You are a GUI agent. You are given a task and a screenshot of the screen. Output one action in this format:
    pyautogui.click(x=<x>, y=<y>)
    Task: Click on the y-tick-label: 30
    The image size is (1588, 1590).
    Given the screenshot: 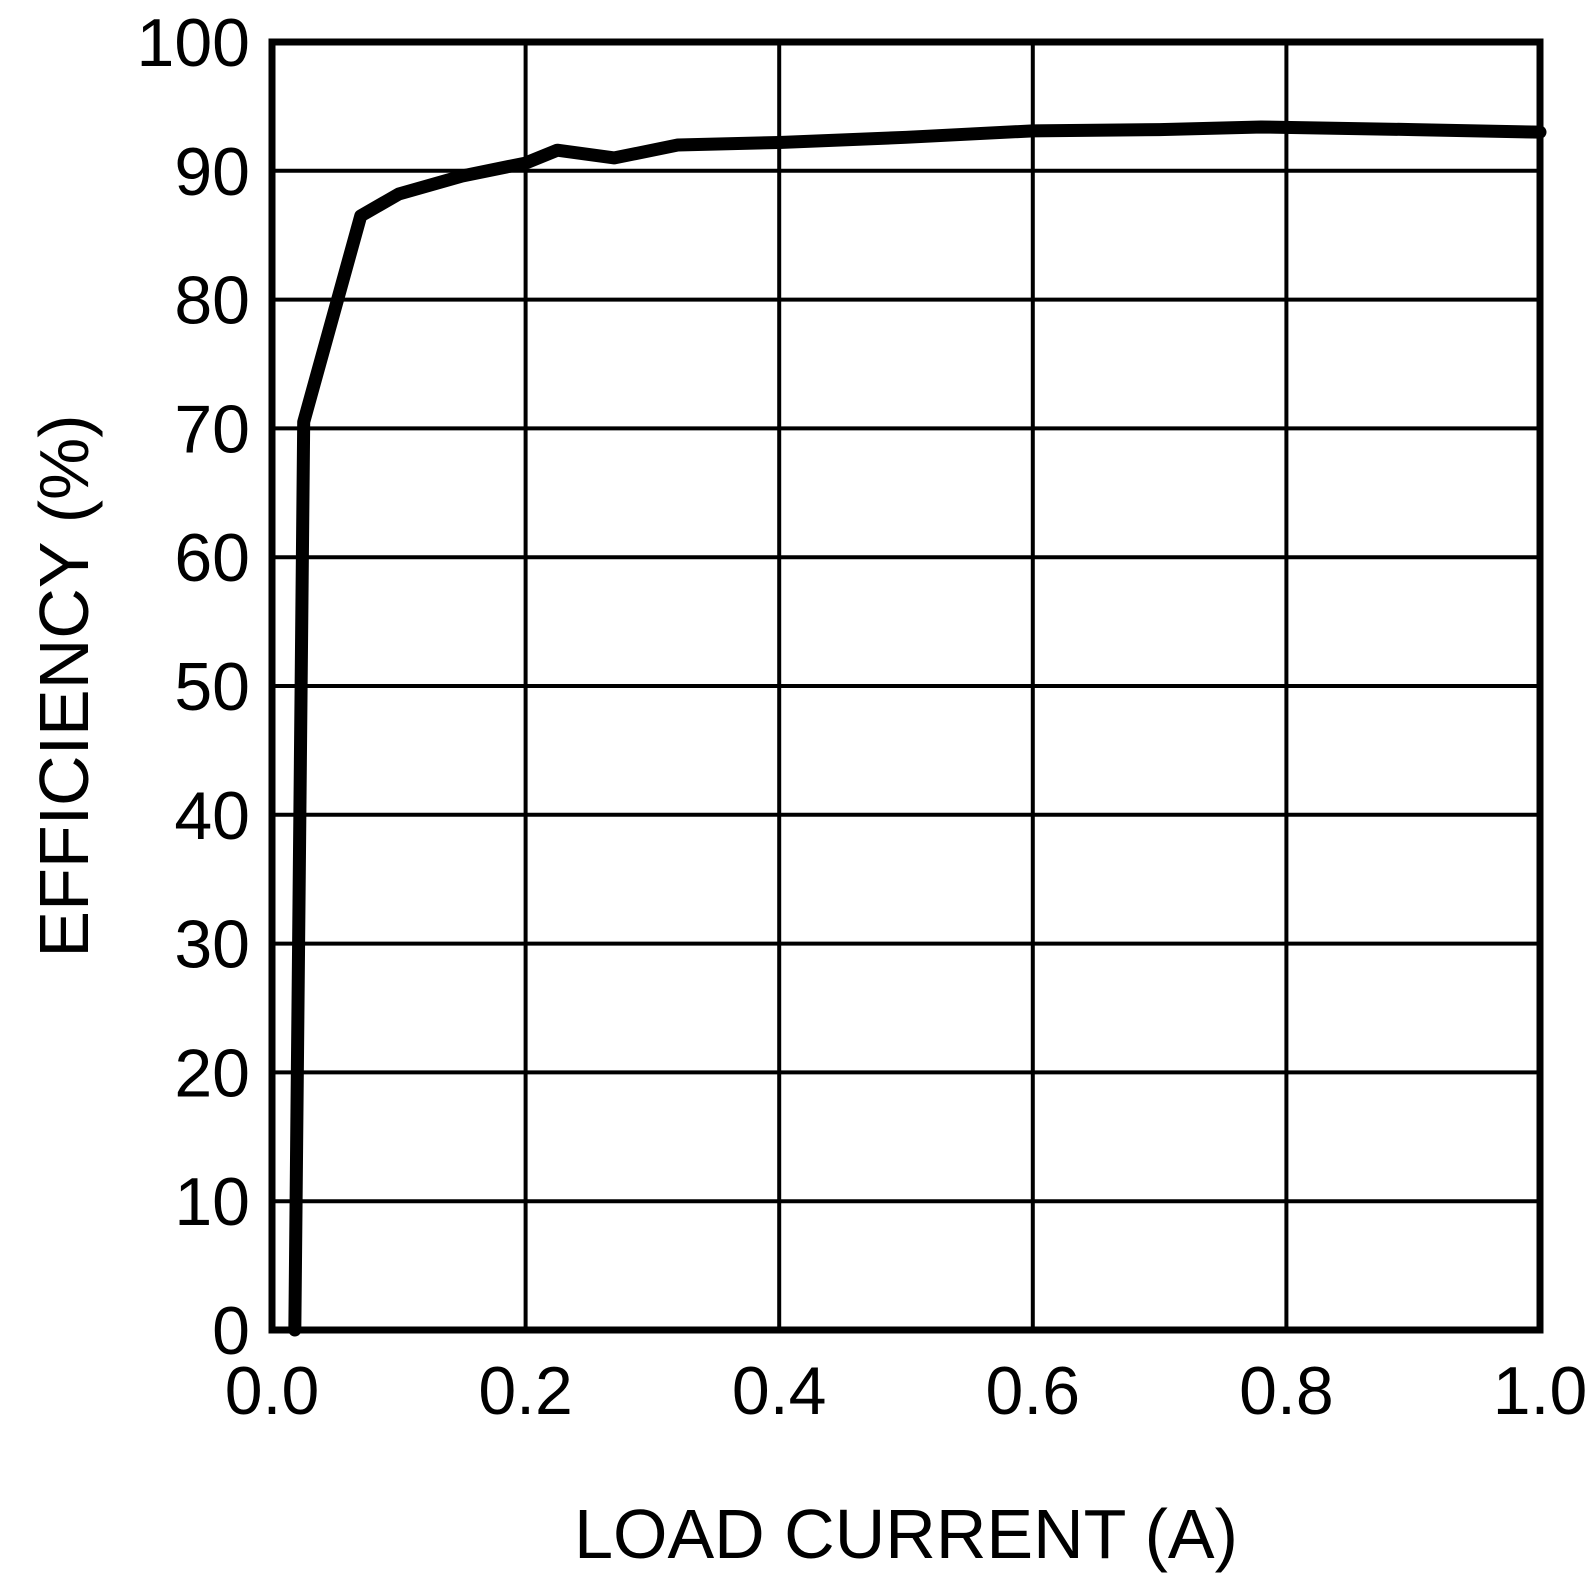 What is the action you would take?
    pyautogui.click(x=212, y=945)
    